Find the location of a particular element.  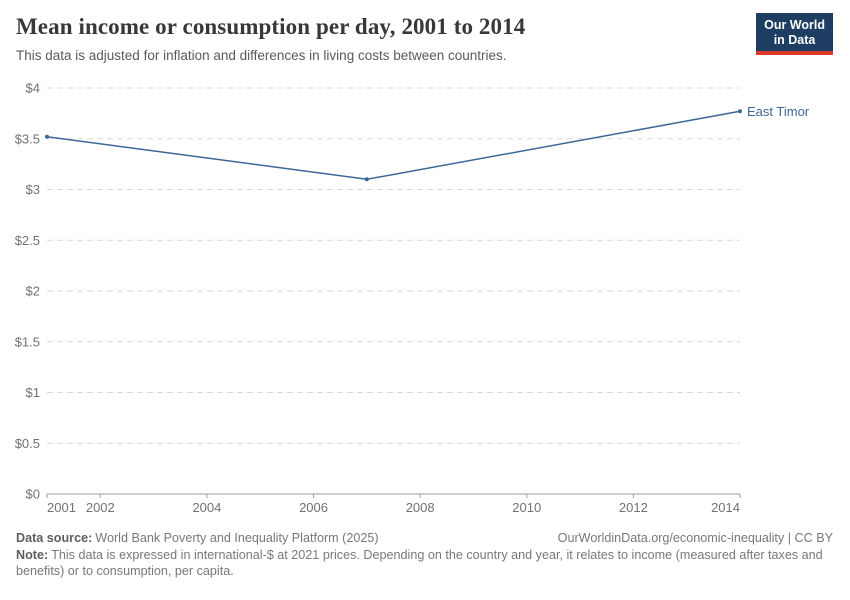

x-axis-tick-label: 2006 is located at coordinates (313, 507).